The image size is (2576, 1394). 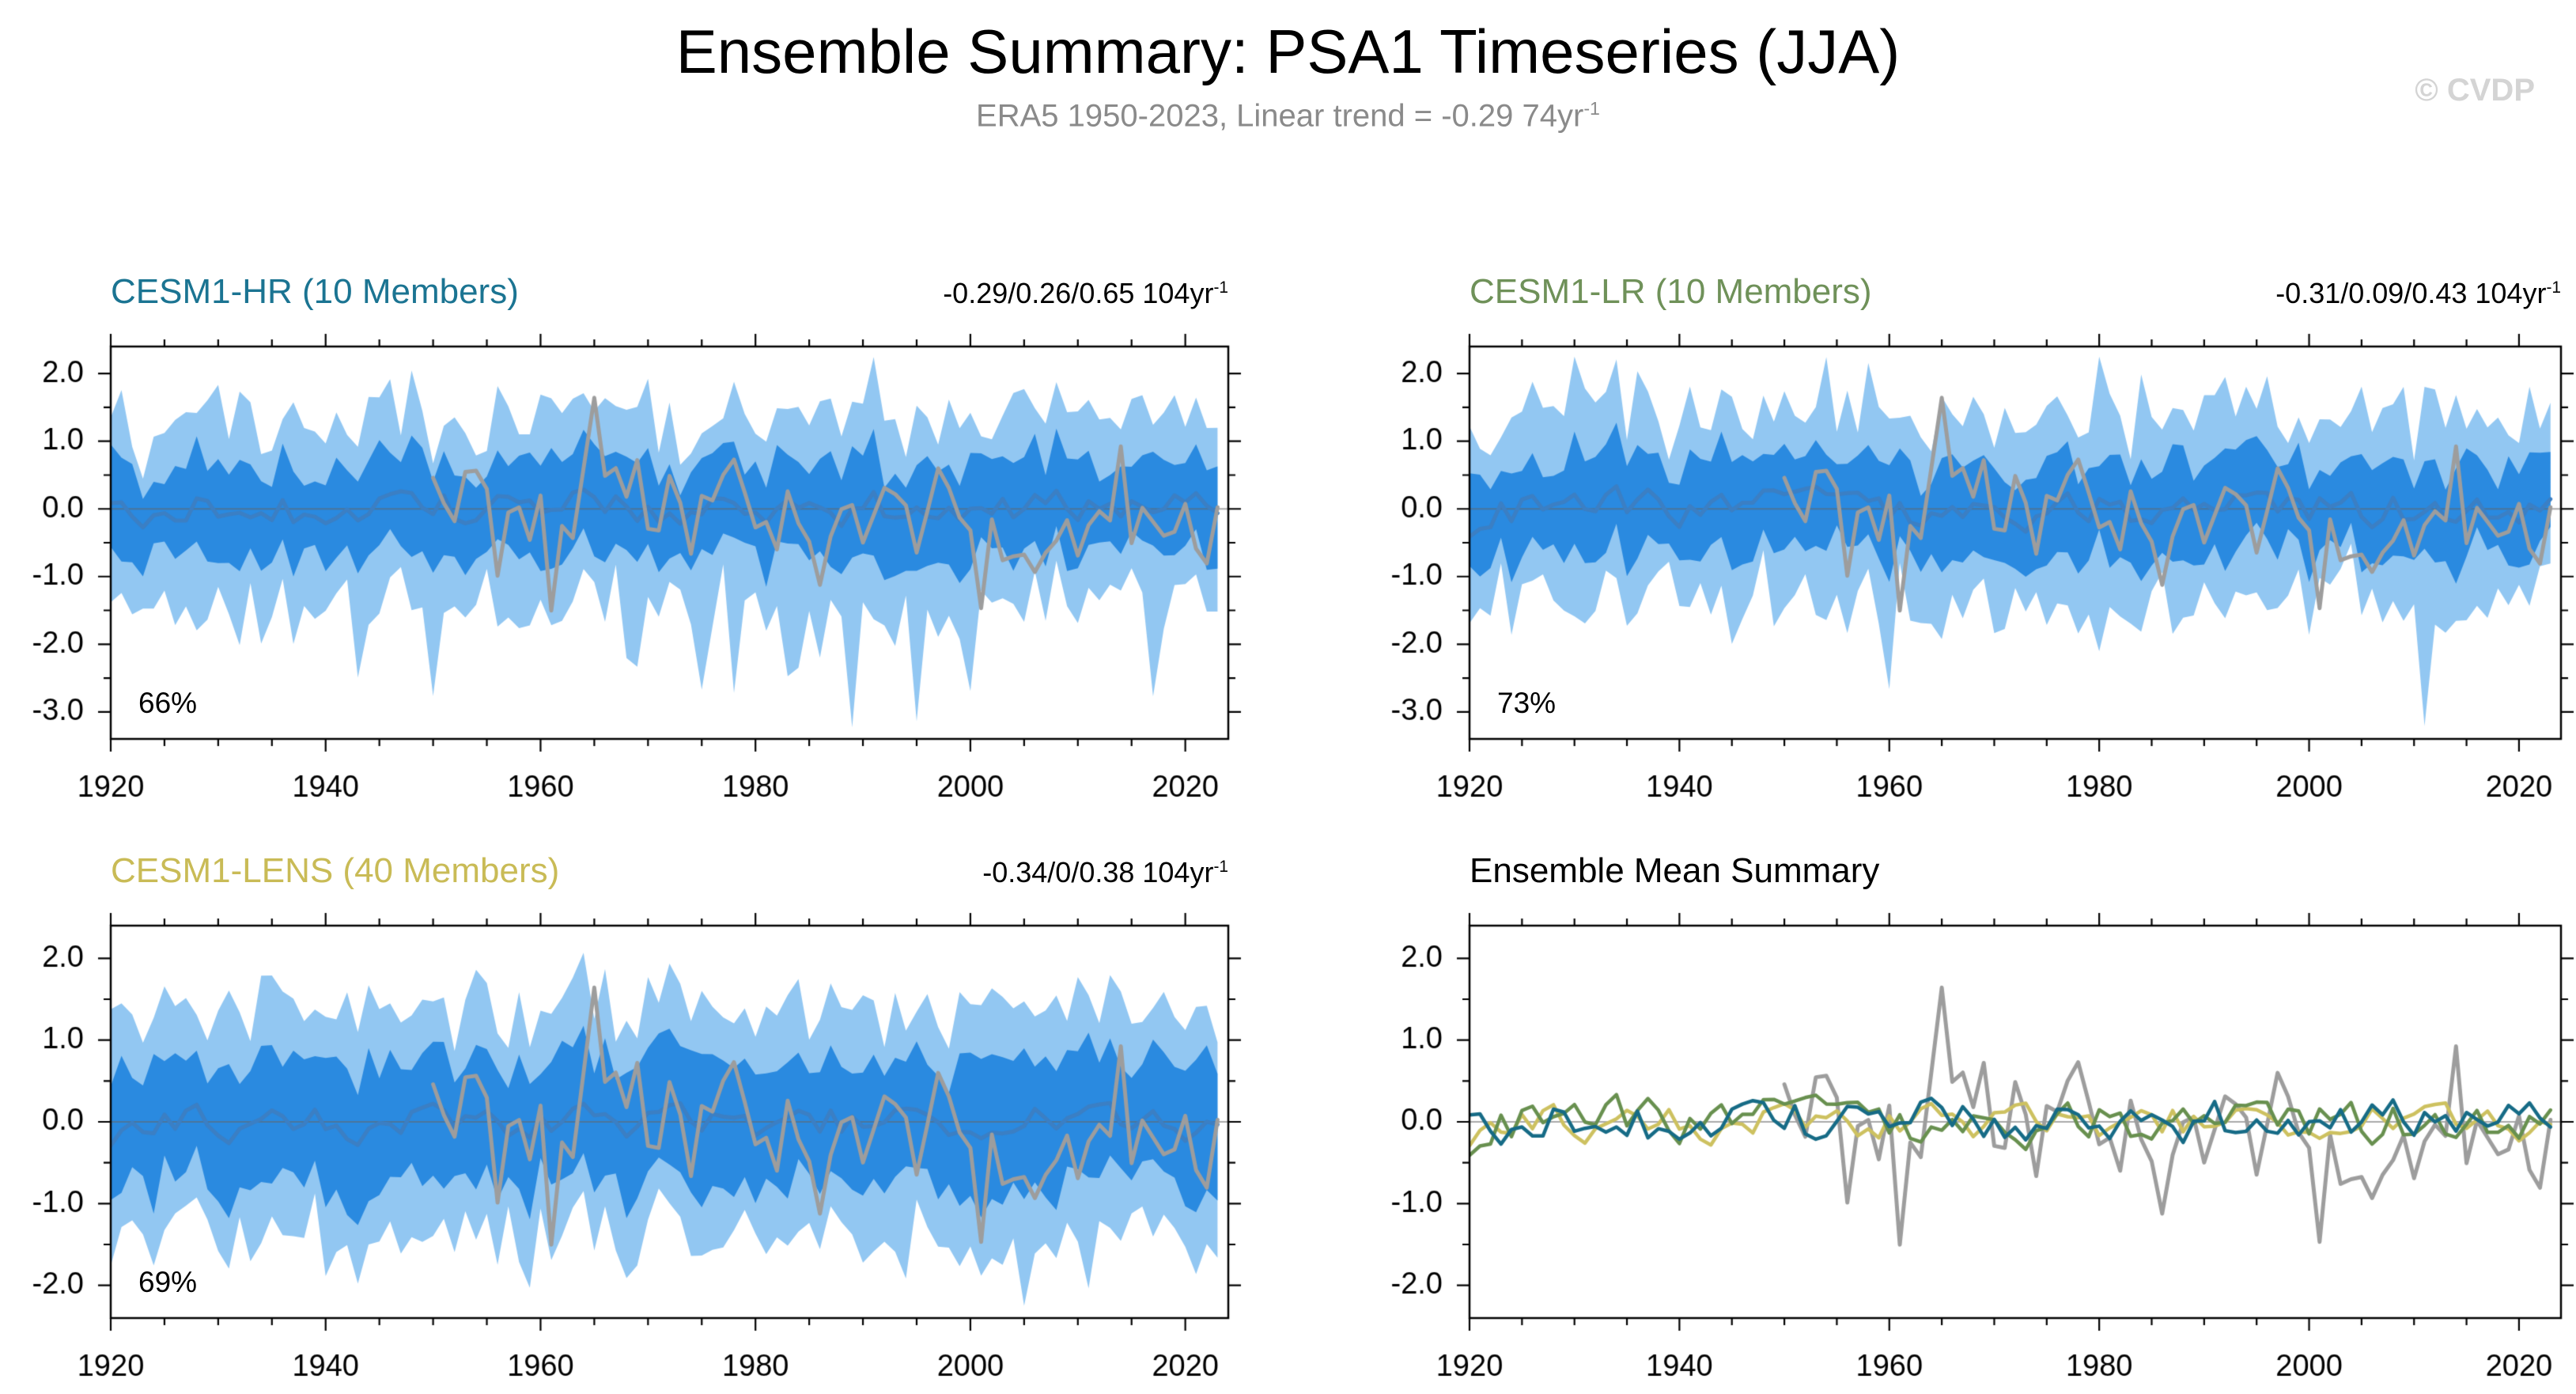 I want to click on panel-title-cesm1-lr: CESM1-LR (10 Members), so click(x=1671, y=291).